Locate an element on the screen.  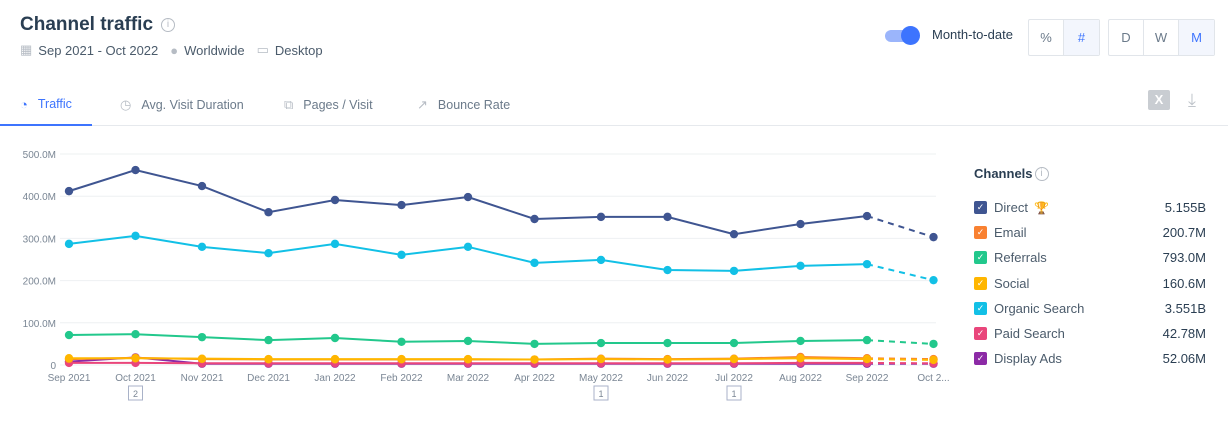
legend-item-email: ✓ Email 200.7M is located at coordinates (1101, 232).